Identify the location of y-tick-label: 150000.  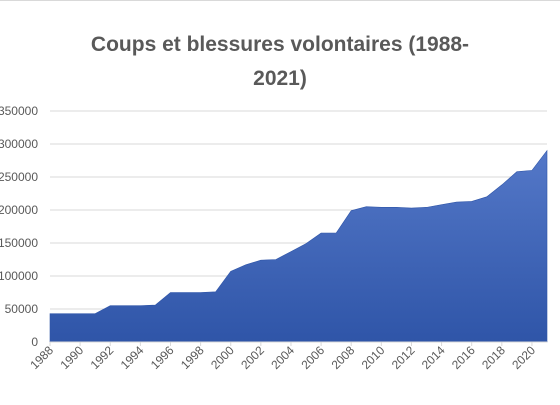
(19, 243).